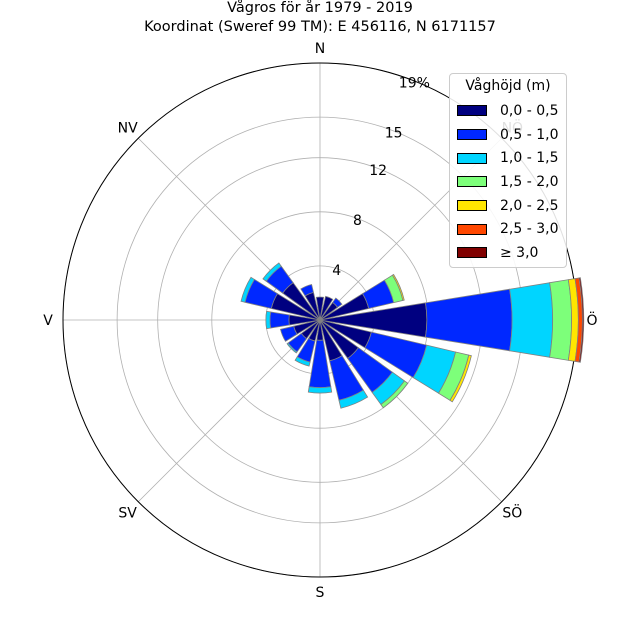  I want to click on direction-label: Ö, so click(591, 320).